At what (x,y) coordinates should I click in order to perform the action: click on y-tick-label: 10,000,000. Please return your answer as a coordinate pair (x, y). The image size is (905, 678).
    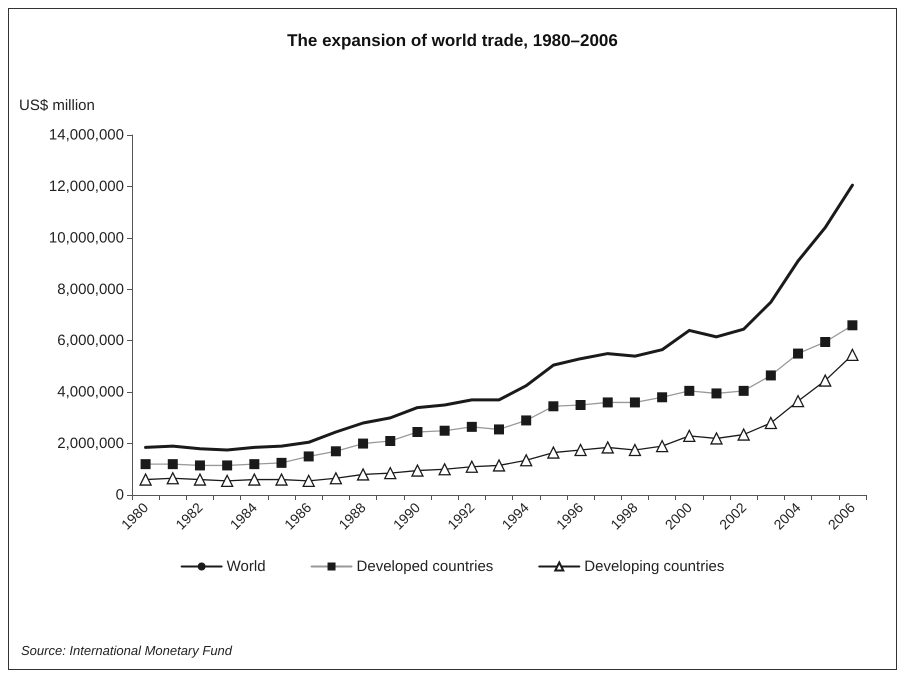
    Looking at the image, I should click on (86, 237).